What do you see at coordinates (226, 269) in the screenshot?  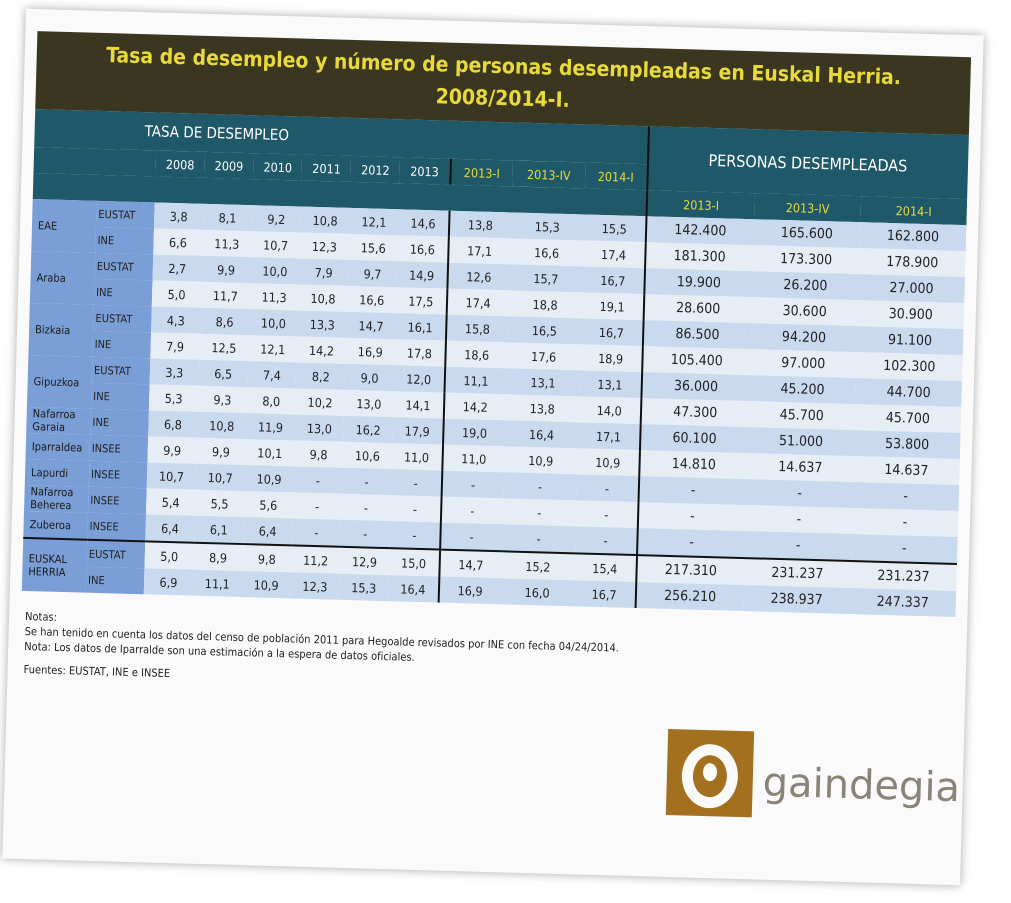 I see `rate-cell: 9,9` at bounding box center [226, 269].